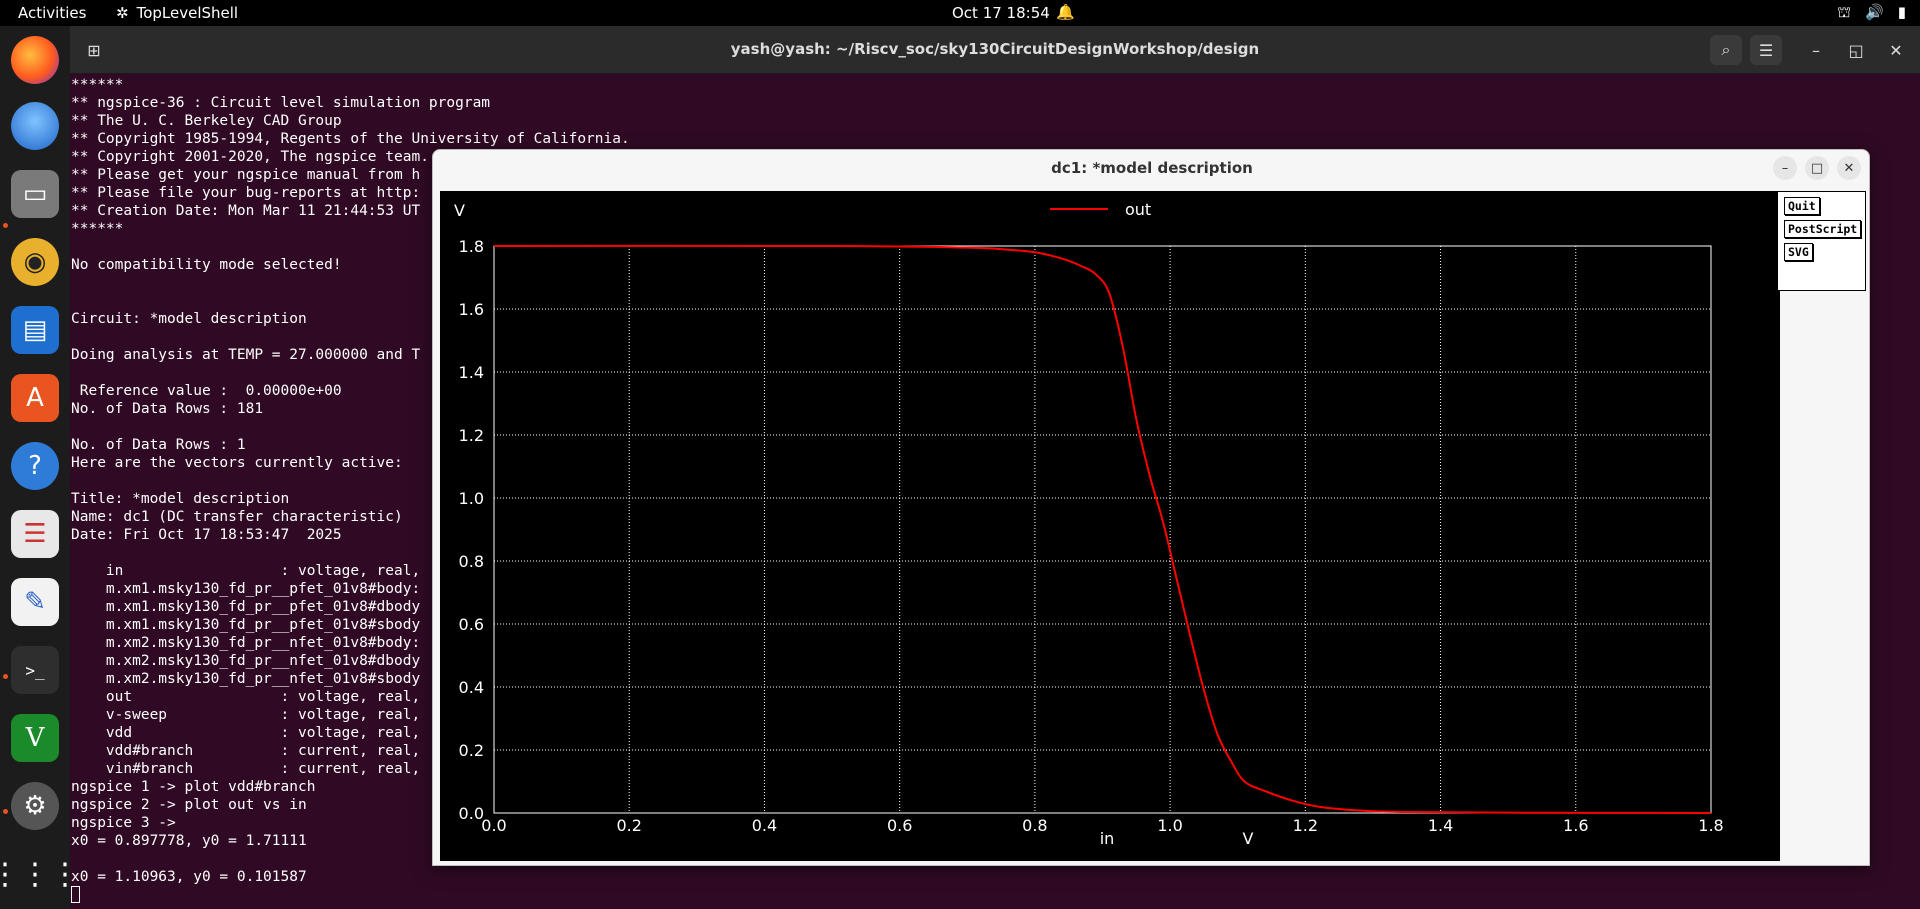  Describe the element at coordinates (189, 319) in the screenshot. I see `terminal-line: Circuit: *model description` at that location.